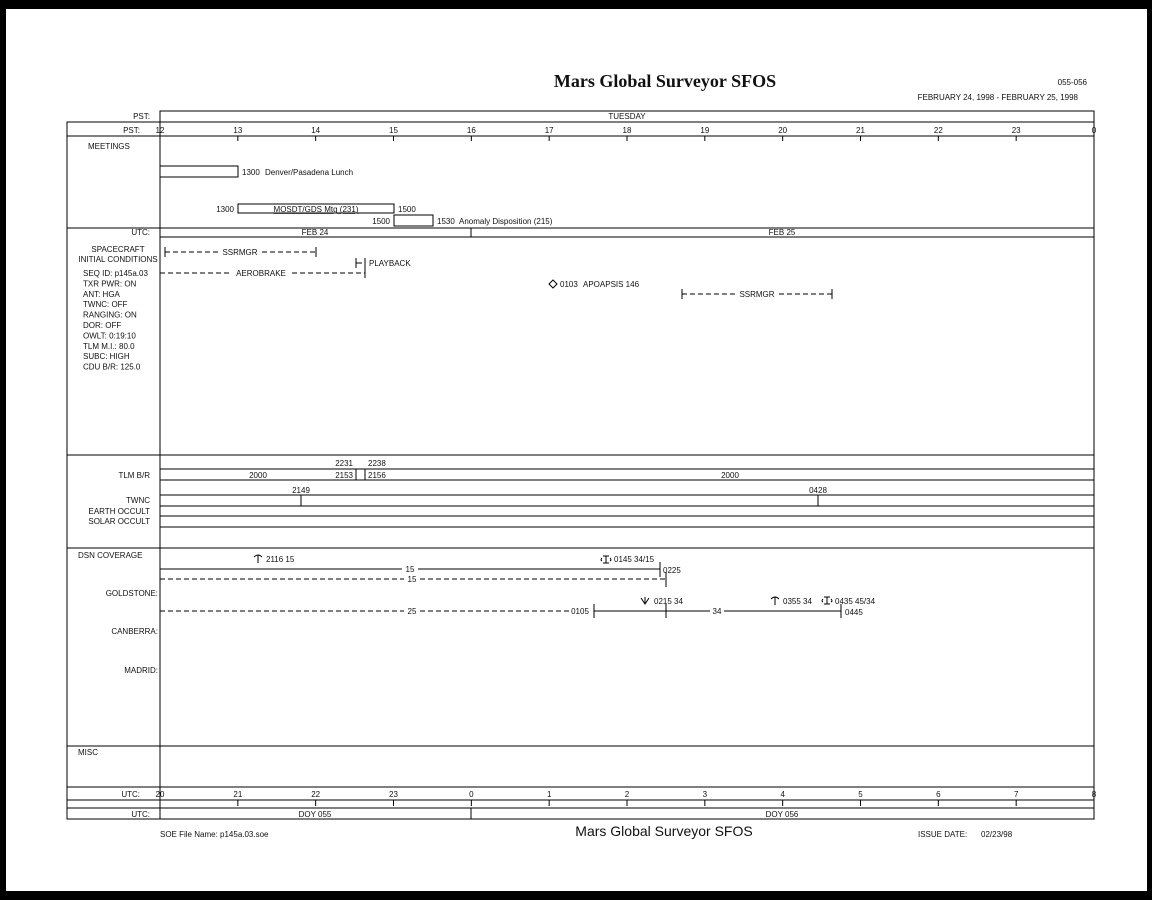 The width and height of the screenshot is (1152, 900). I want to click on meeting-bar-anomaly, so click(413, 220).